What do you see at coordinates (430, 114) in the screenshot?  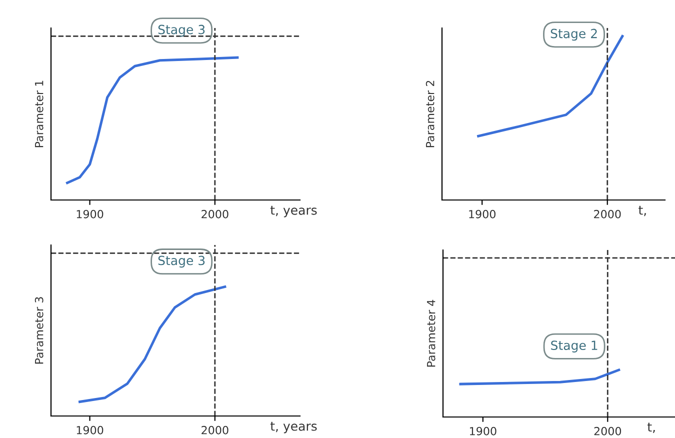 I see `y-axis-title: Parameter 2` at bounding box center [430, 114].